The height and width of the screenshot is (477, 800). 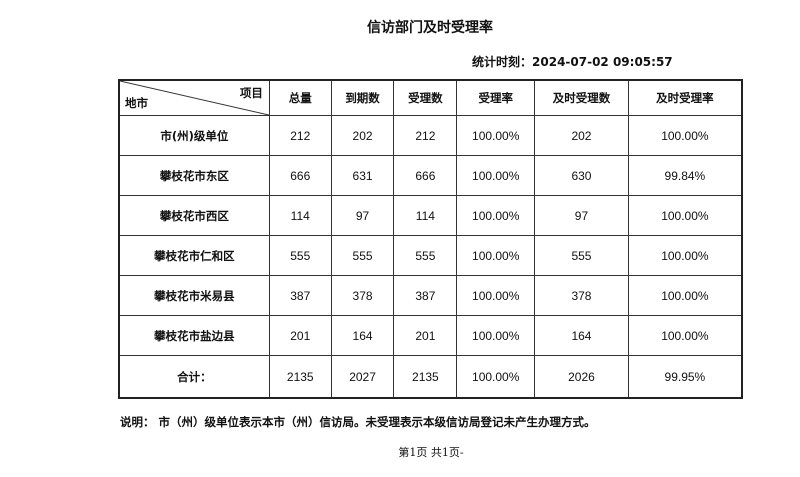 What do you see at coordinates (685, 97) in the screenshot?
I see `column-header: 及时受理率` at bounding box center [685, 97].